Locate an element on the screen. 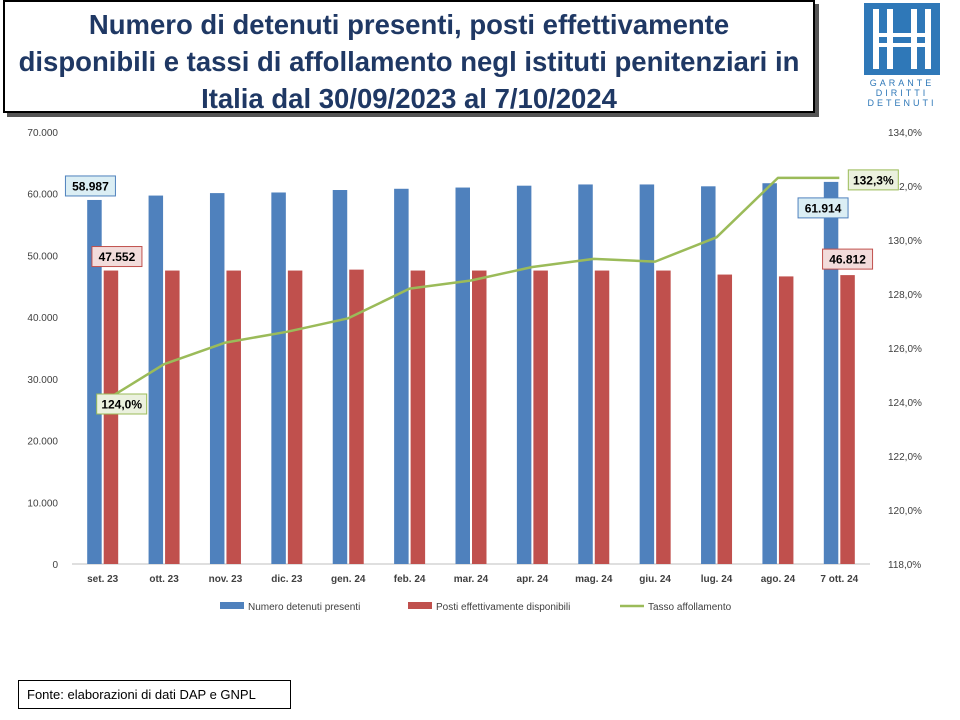 The image size is (960, 720). y-right-tick-label: 126,0% is located at coordinates (905, 349).